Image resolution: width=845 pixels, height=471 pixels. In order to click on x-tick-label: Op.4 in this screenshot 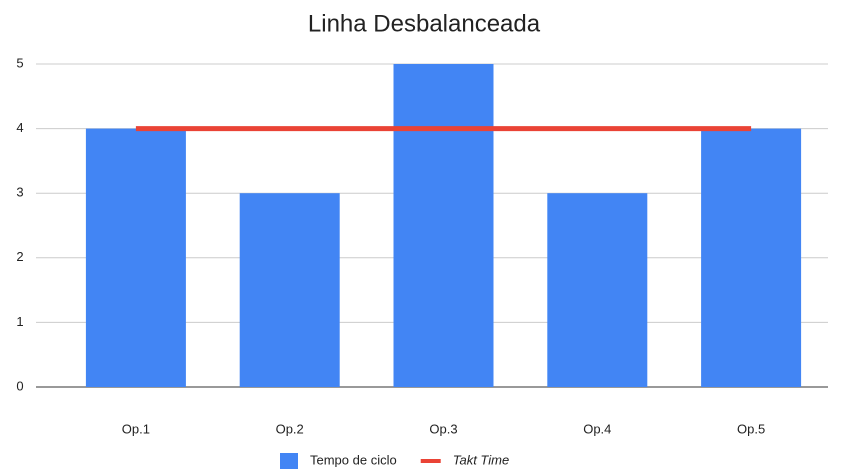, I will do `click(597, 428)`.